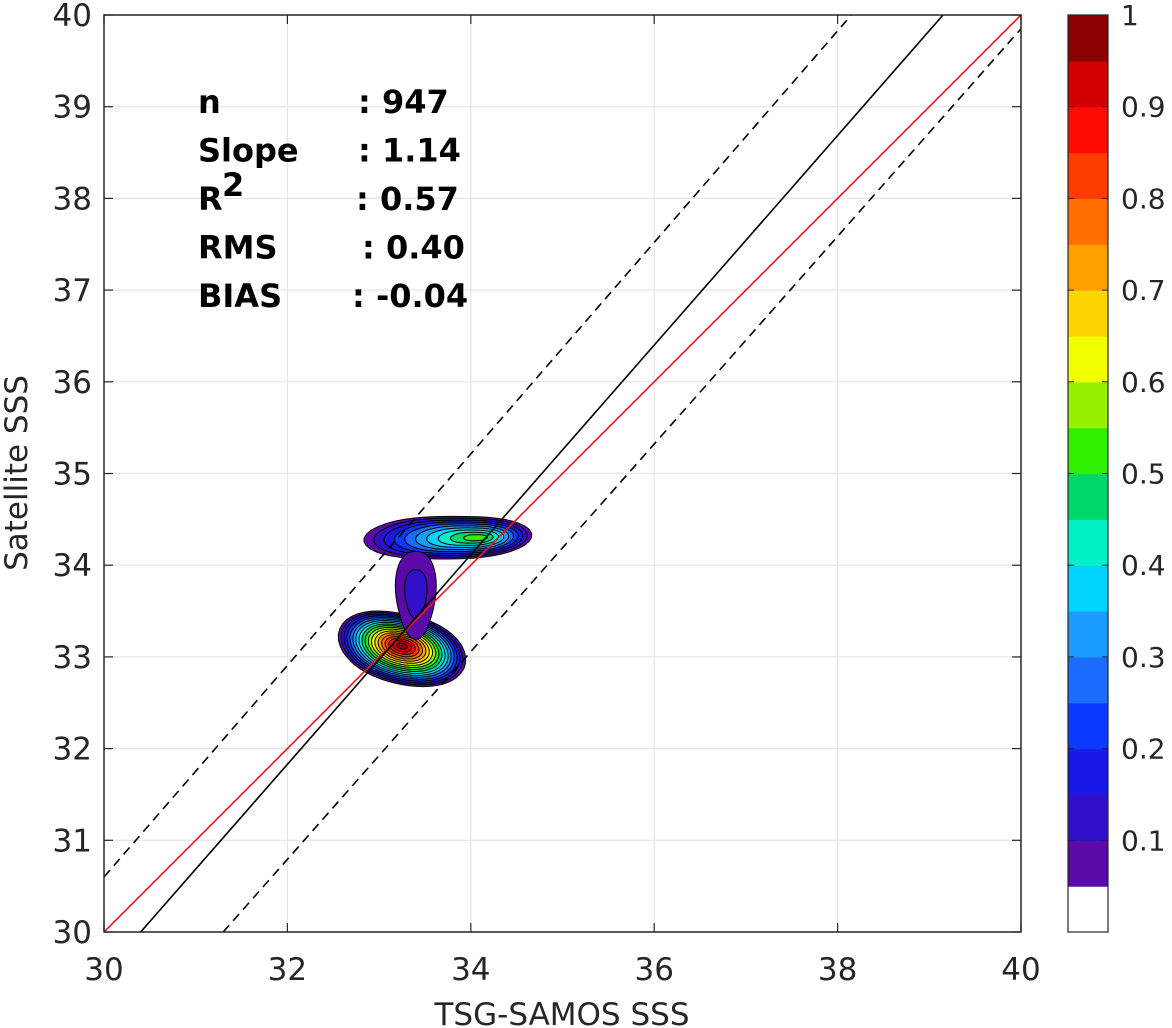 The image size is (1172, 1028). I want to click on stat-value: : 947, so click(403, 102).